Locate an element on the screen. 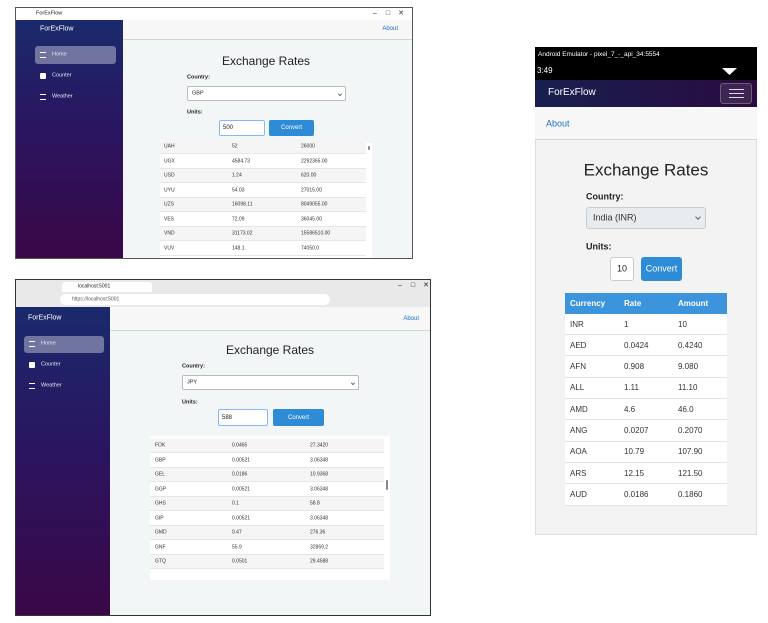 This screenshot has height=623, width=768. country-value: JPY is located at coordinates (192, 381).